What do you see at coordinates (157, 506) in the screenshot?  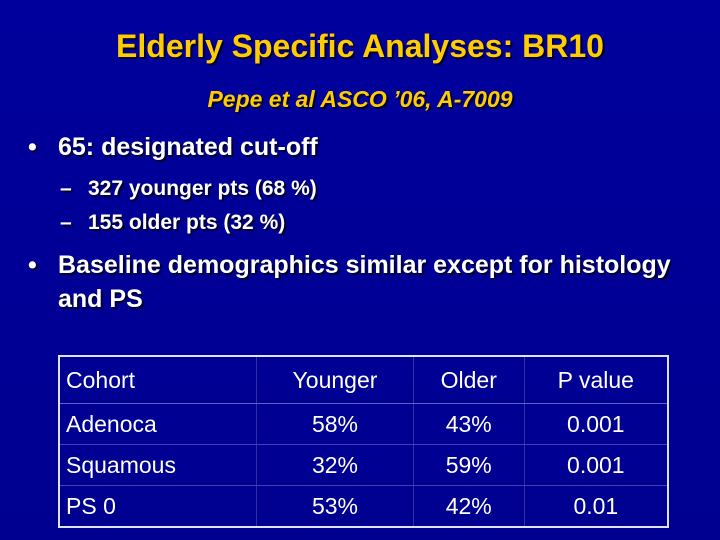 I see `cell: PS 0` at bounding box center [157, 506].